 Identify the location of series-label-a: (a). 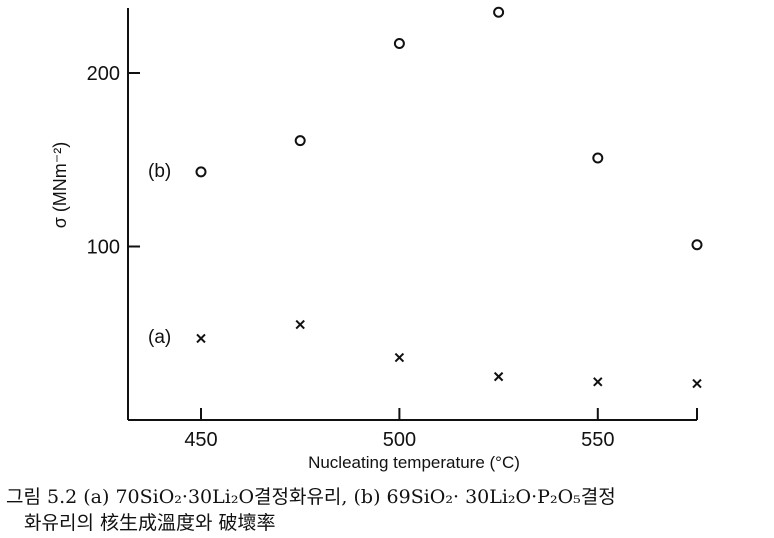
(159, 337).